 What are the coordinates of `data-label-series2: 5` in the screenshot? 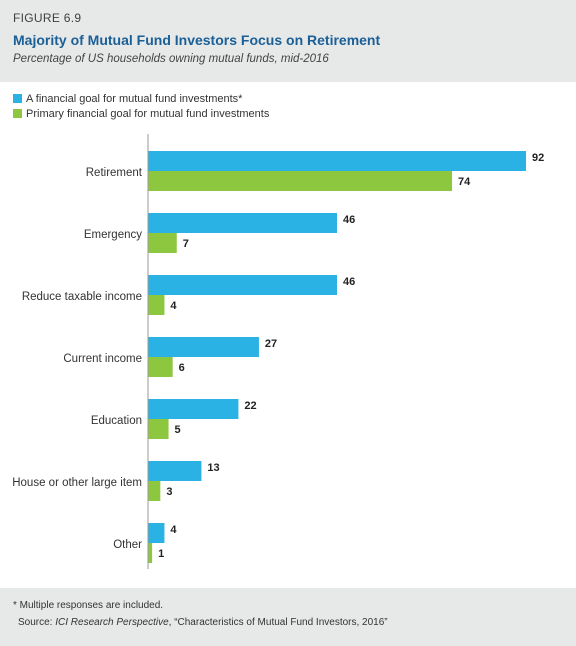 It's located at (178, 430).